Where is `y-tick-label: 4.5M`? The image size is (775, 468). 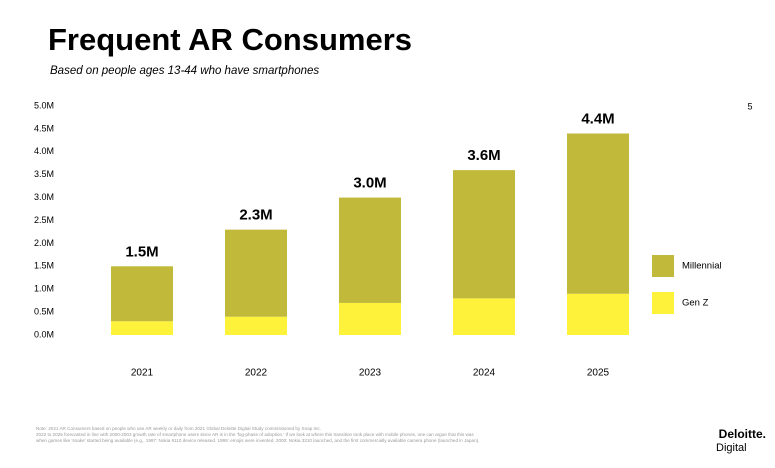 y-tick-label: 4.5M is located at coordinates (44, 128).